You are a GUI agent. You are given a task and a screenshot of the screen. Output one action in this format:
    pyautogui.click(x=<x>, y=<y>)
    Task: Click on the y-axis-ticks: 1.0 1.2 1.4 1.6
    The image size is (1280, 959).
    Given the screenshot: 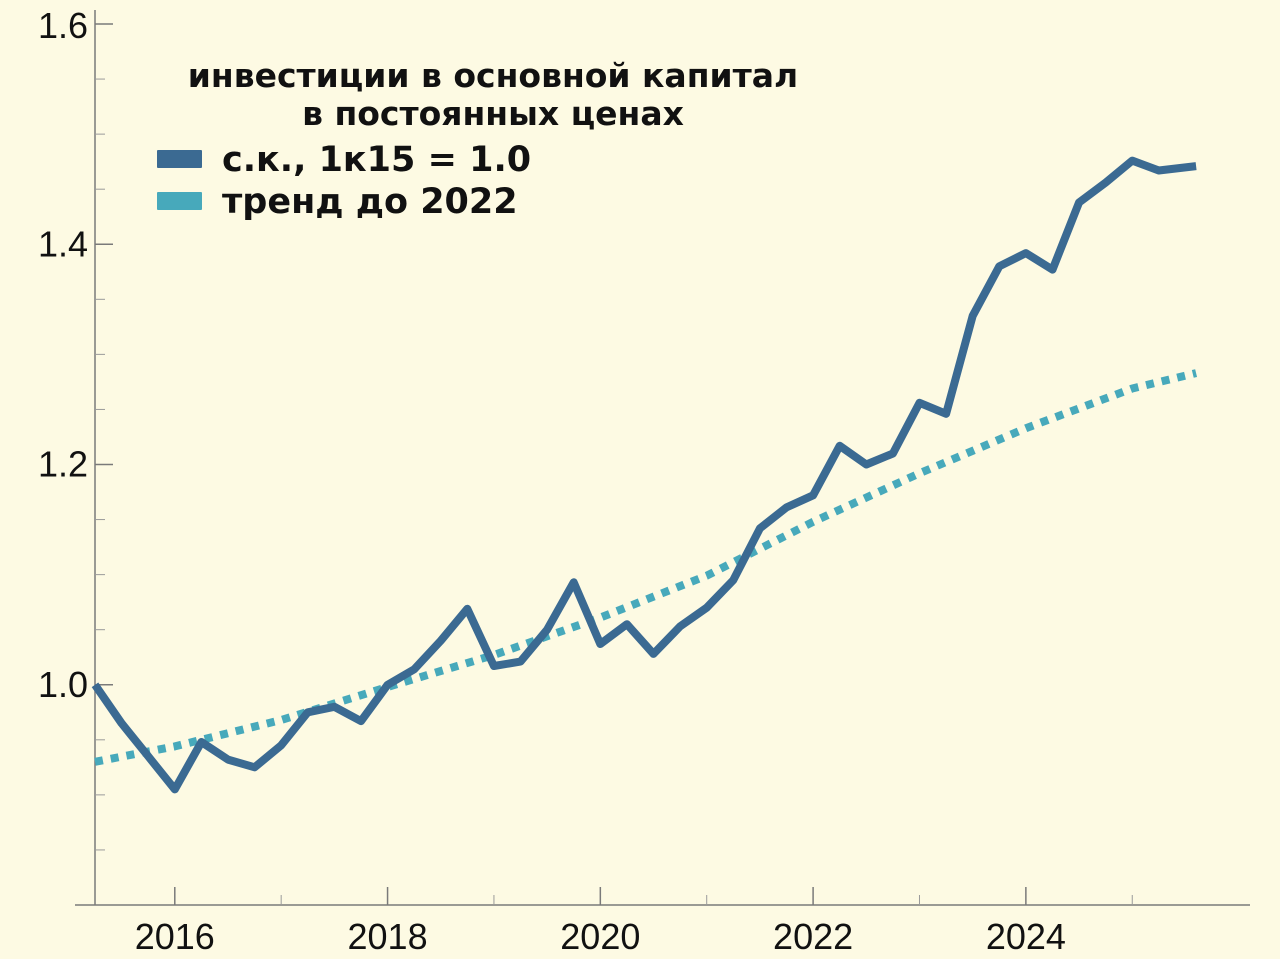 What is the action you would take?
    pyautogui.click(x=75, y=428)
    